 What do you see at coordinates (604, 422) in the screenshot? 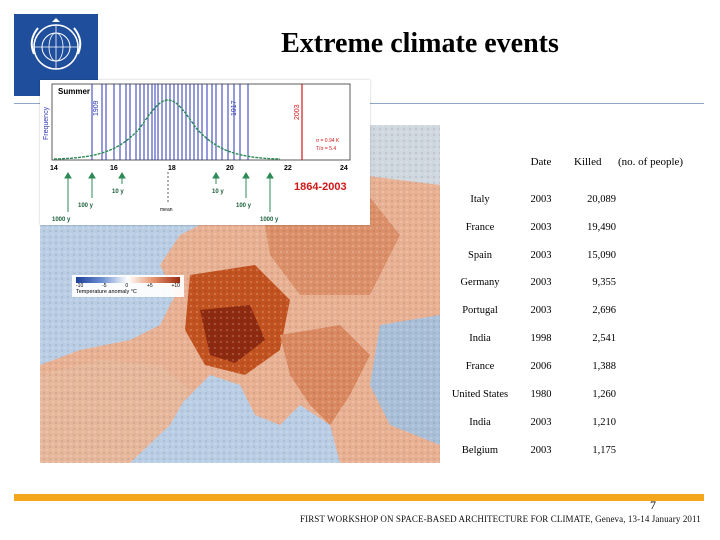
I see `killed-cell: 1,210` at bounding box center [604, 422].